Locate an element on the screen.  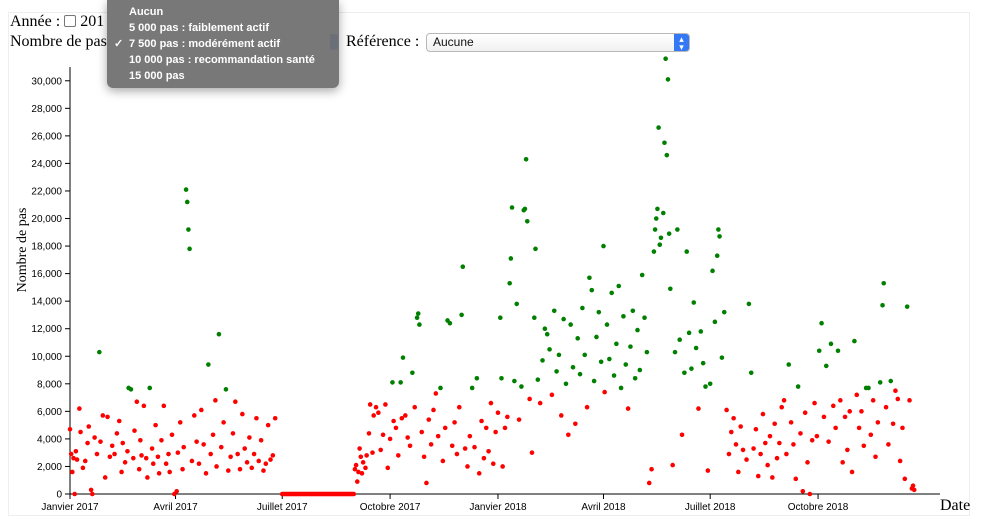
dropdown-item-7500: ✓ 7 500 pas : modérément actif is located at coordinates (223, 44).